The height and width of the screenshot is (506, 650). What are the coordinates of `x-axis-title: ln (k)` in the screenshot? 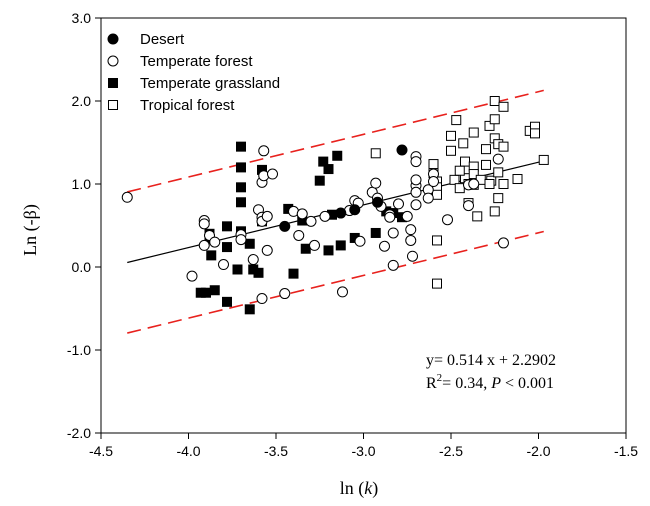 It's located at (359, 488).